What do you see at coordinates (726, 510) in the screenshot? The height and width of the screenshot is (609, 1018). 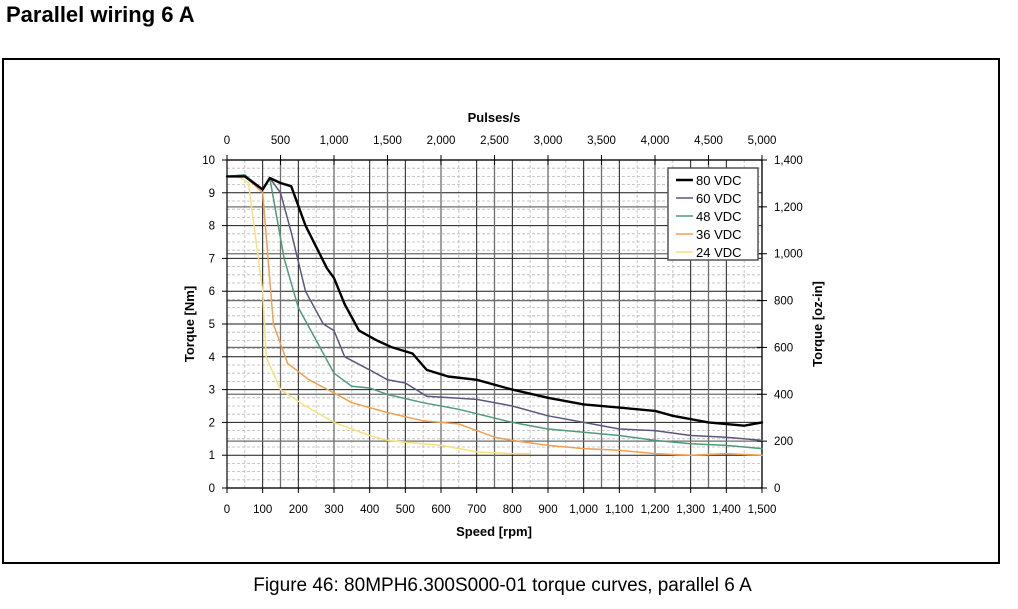 I see `x-tick-label: 1,400` at bounding box center [726, 510].